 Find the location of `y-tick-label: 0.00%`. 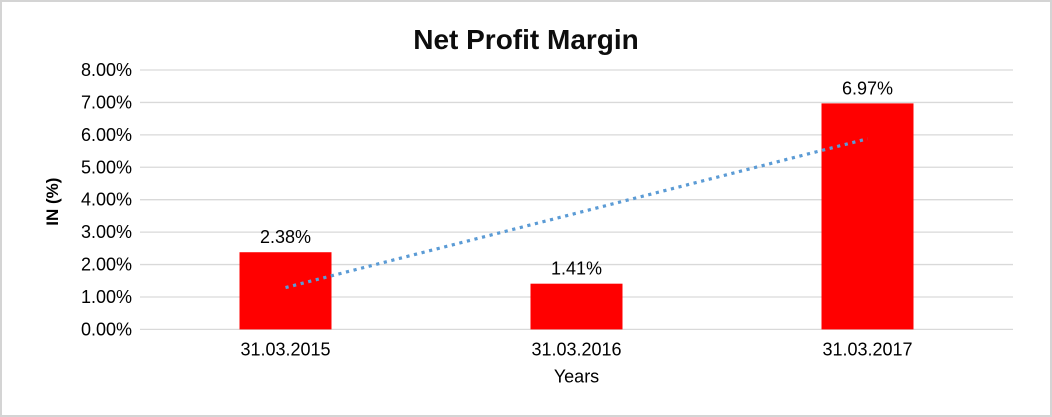

y-tick-label: 0.00% is located at coordinates (106, 329).